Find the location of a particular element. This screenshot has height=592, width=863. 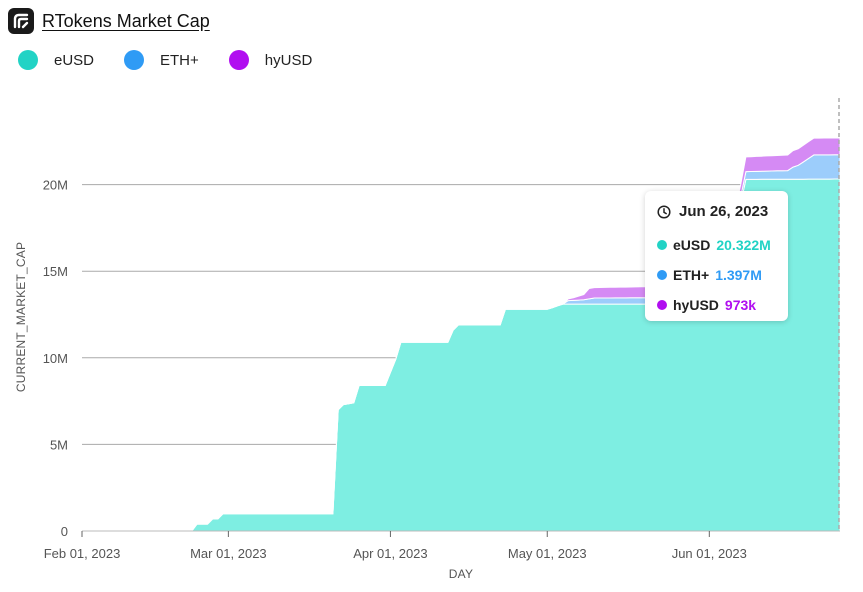

tooltip-name-eth-plus: ETH+ is located at coordinates (691, 275).